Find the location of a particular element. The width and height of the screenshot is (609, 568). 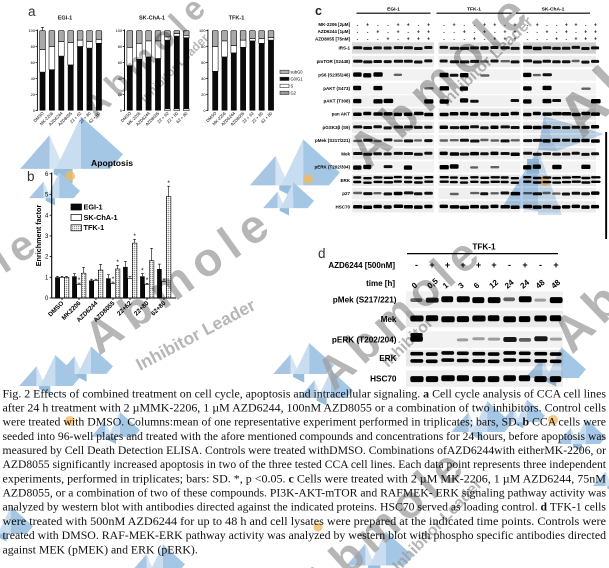

svg-text: time [h] is located at coordinates (380, 283).